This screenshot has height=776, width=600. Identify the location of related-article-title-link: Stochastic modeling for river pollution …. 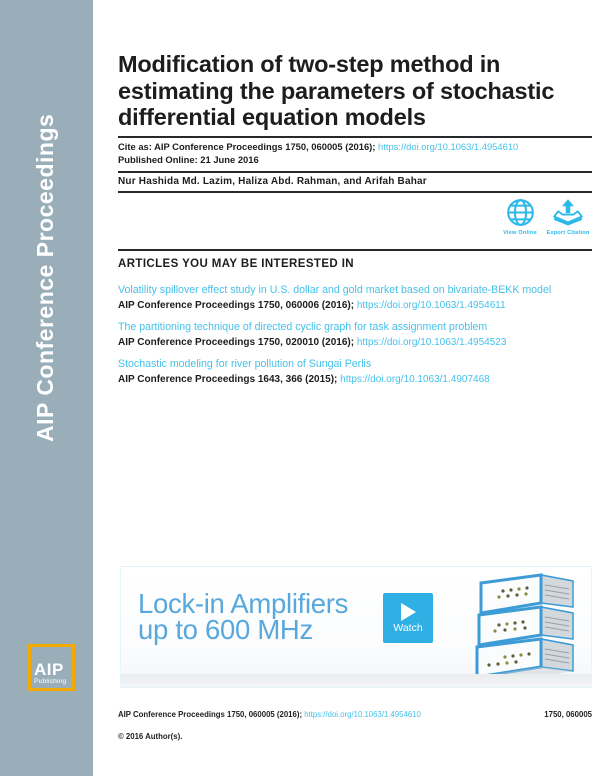
(245, 364).